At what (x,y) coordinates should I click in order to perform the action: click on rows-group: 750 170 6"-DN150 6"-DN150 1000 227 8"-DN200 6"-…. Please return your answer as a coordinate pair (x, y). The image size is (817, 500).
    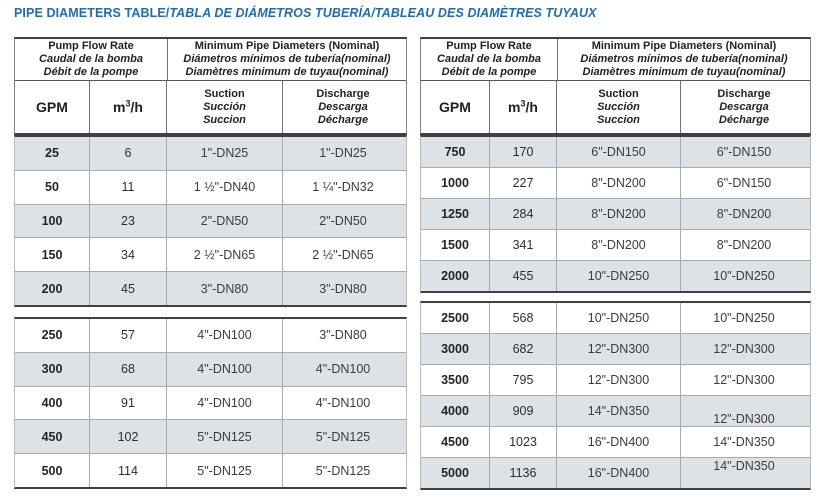
    Looking at the image, I should click on (615, 214).